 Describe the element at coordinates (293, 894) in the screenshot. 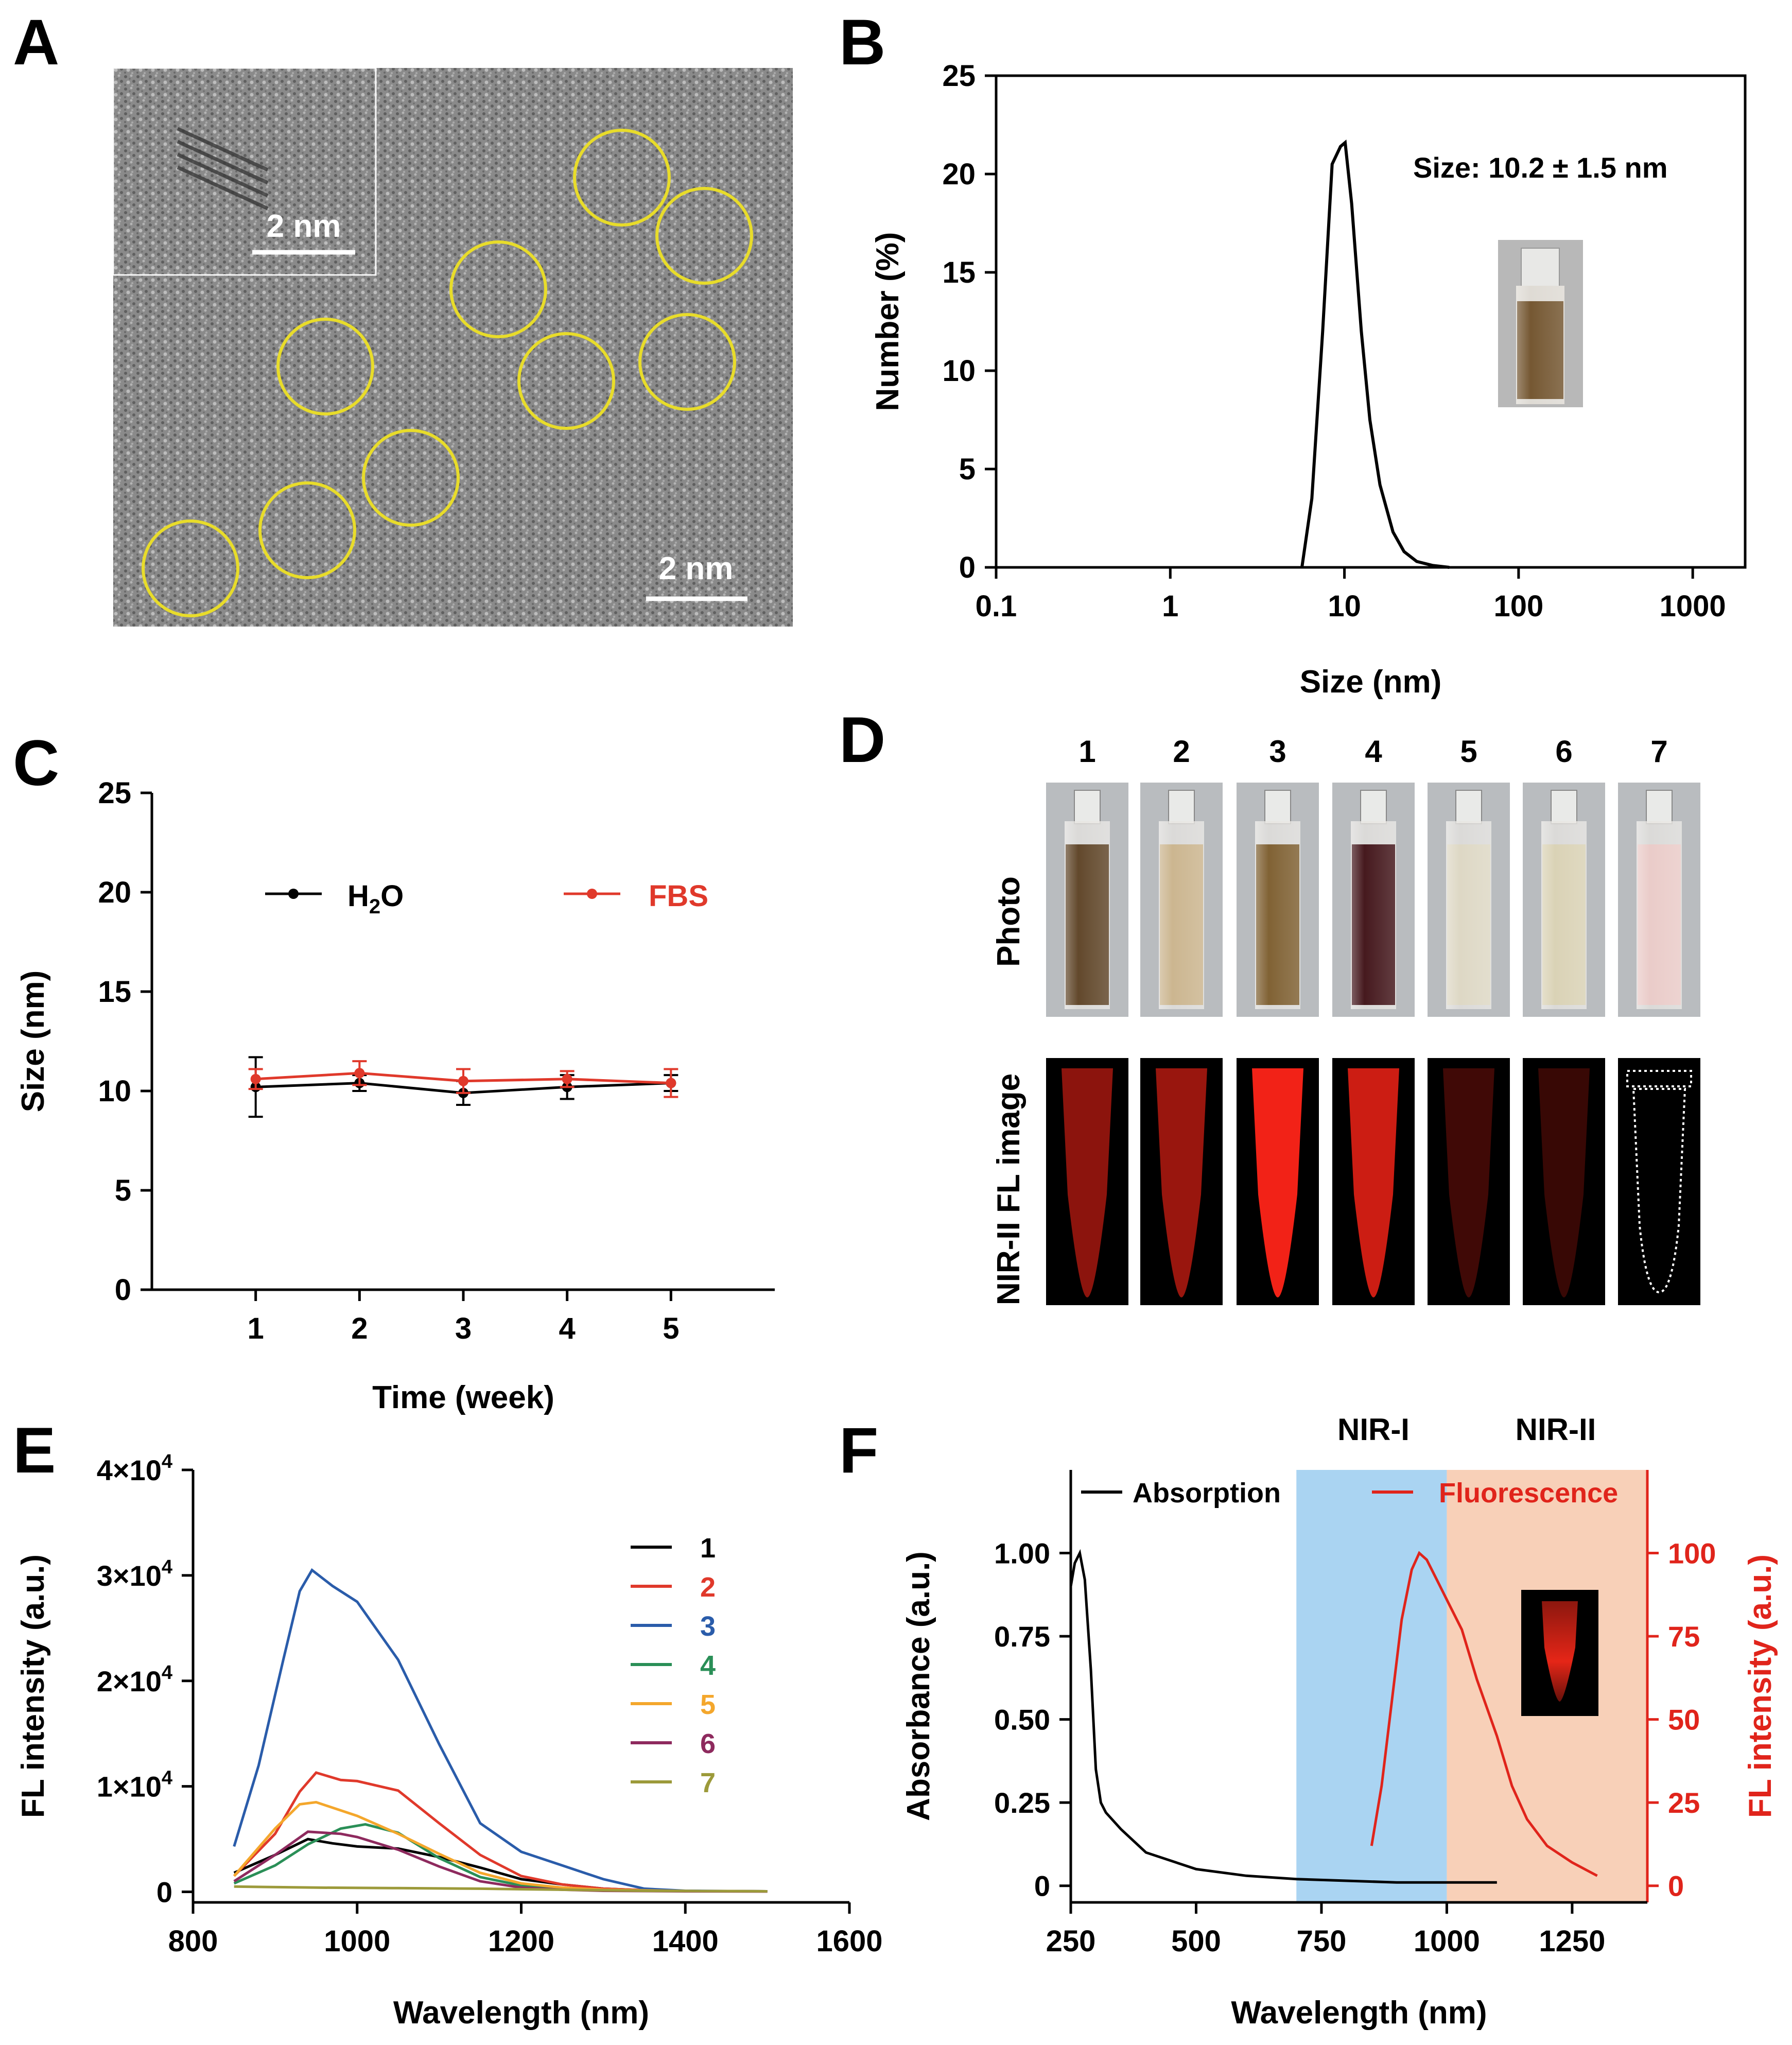

I see `legend-h2o-marker` at that location.